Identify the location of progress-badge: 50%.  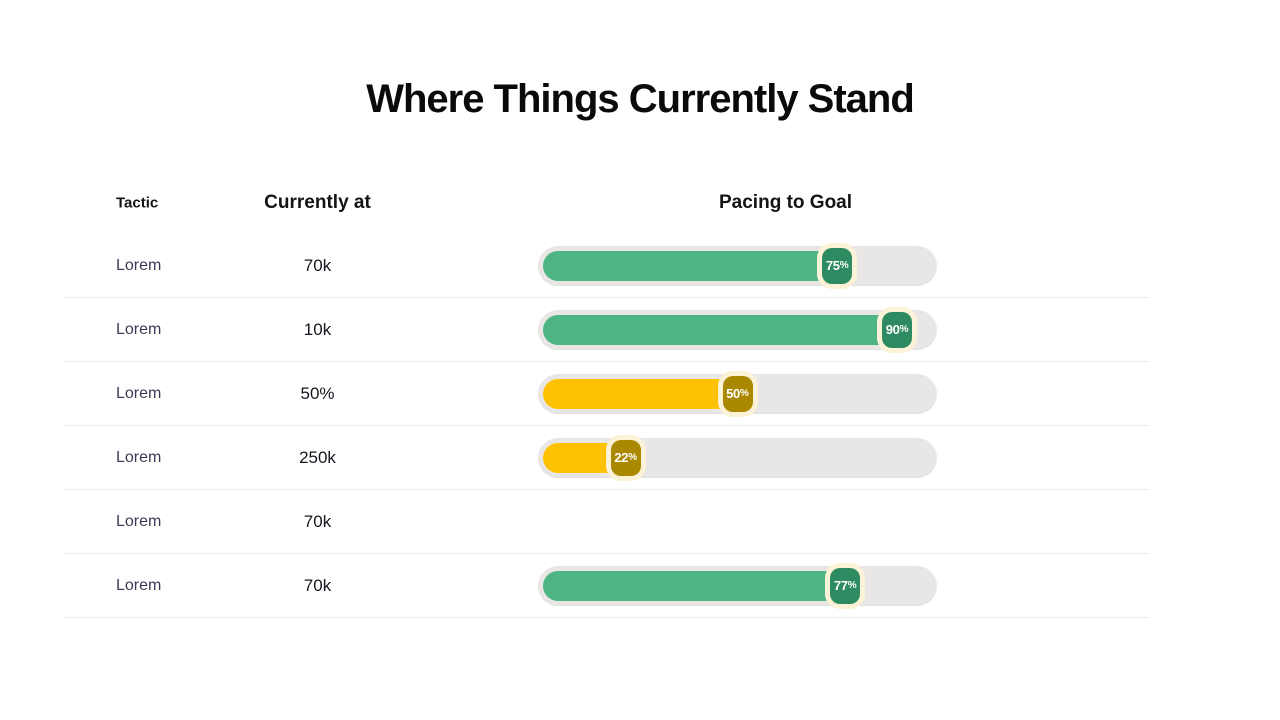
(737, 393).